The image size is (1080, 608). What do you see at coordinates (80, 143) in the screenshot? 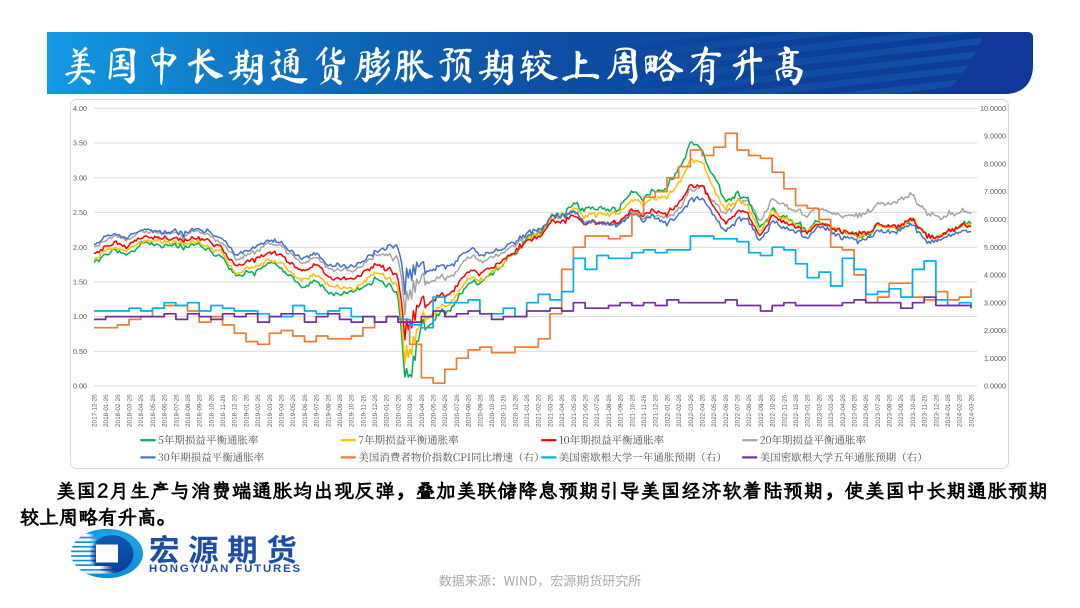
I see `svg-text: 3.50` at bounding box center [80, 143].